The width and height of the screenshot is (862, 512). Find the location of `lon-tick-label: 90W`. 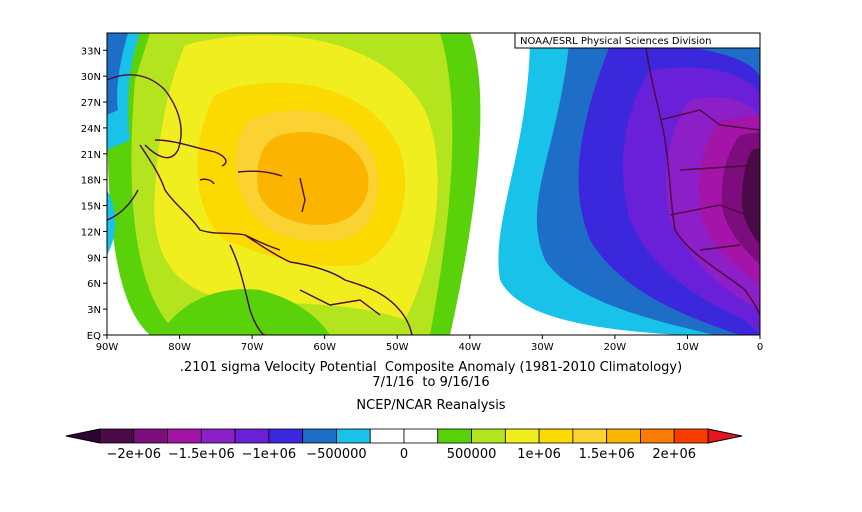

lon-tick-label: 90W is located at coordinates (107, 347).